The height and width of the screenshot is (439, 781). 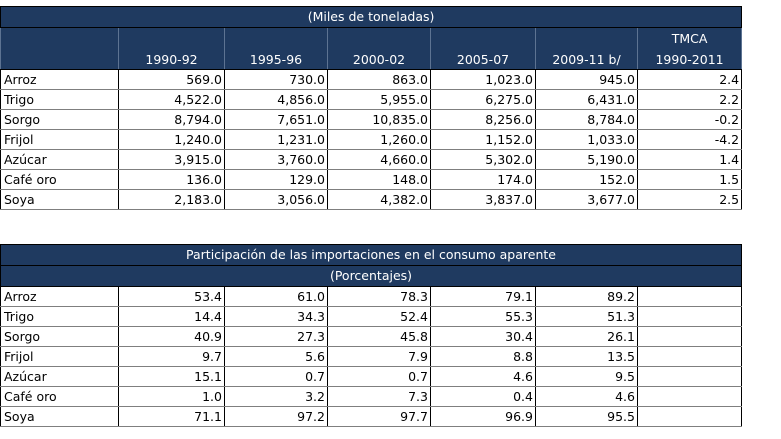 What do you see at coordinates (59, 376) in the screenshot?
I see `row-label: Azúcar` at bounding box center [59, 376].